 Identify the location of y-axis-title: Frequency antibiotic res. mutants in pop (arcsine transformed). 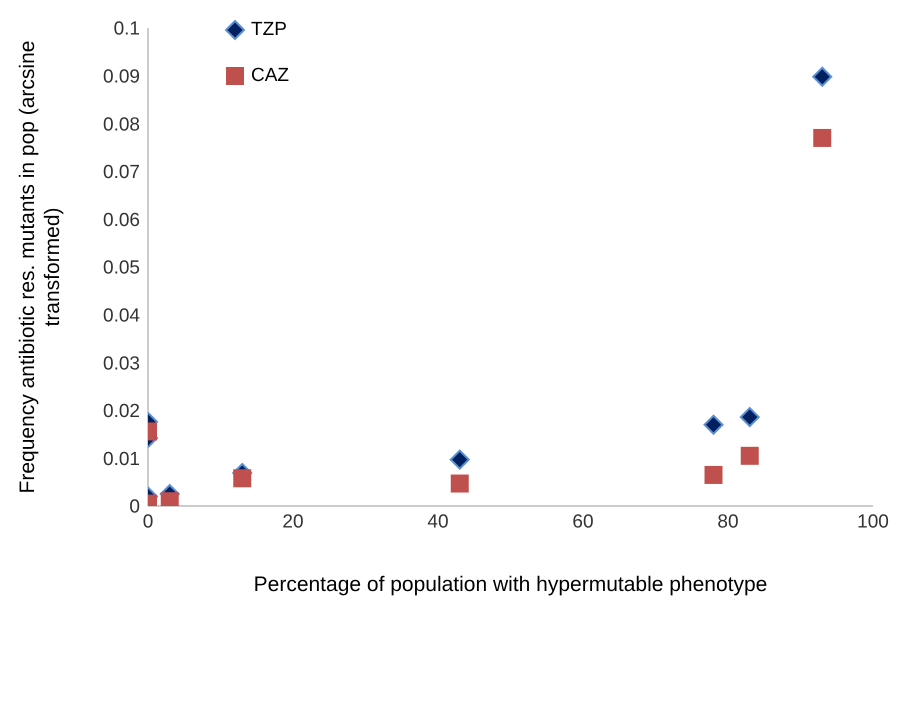
(40, 267).